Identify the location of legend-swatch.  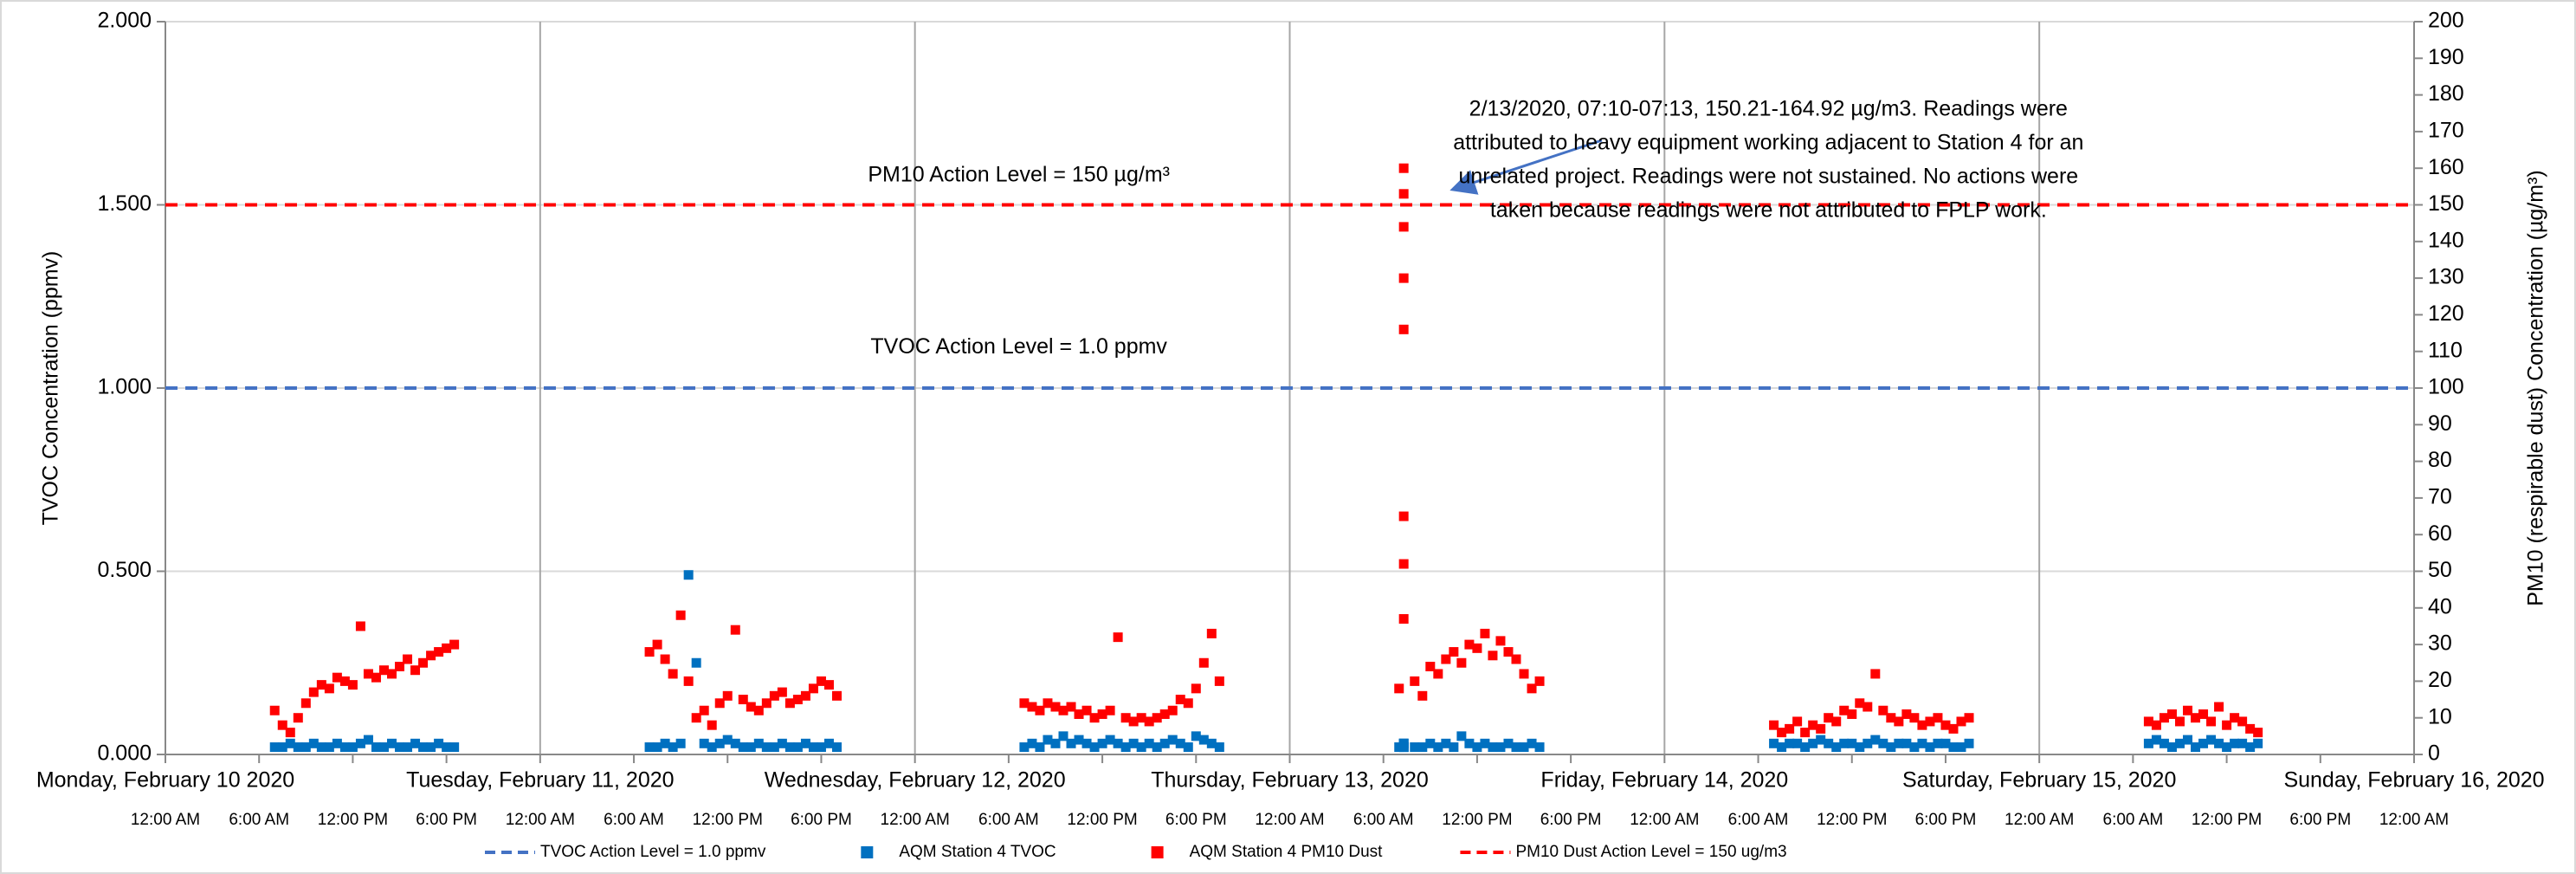
(1157, 852).